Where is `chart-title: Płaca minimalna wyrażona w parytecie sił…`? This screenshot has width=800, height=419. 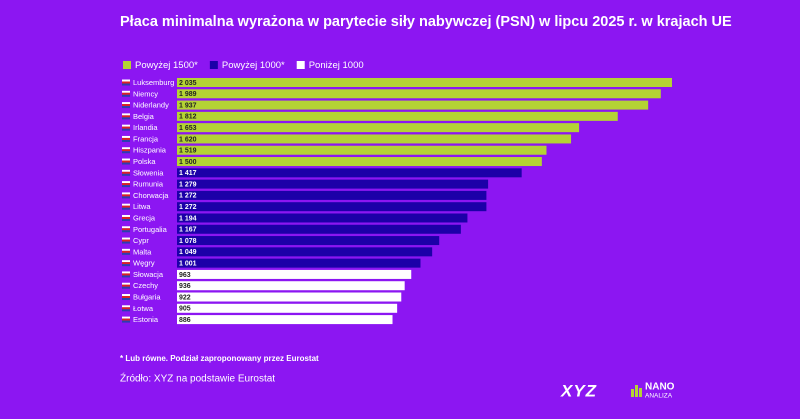 chart-title: Płaca minimalna wyrażona w parytecie sił… is located at coordinates (426, 22).